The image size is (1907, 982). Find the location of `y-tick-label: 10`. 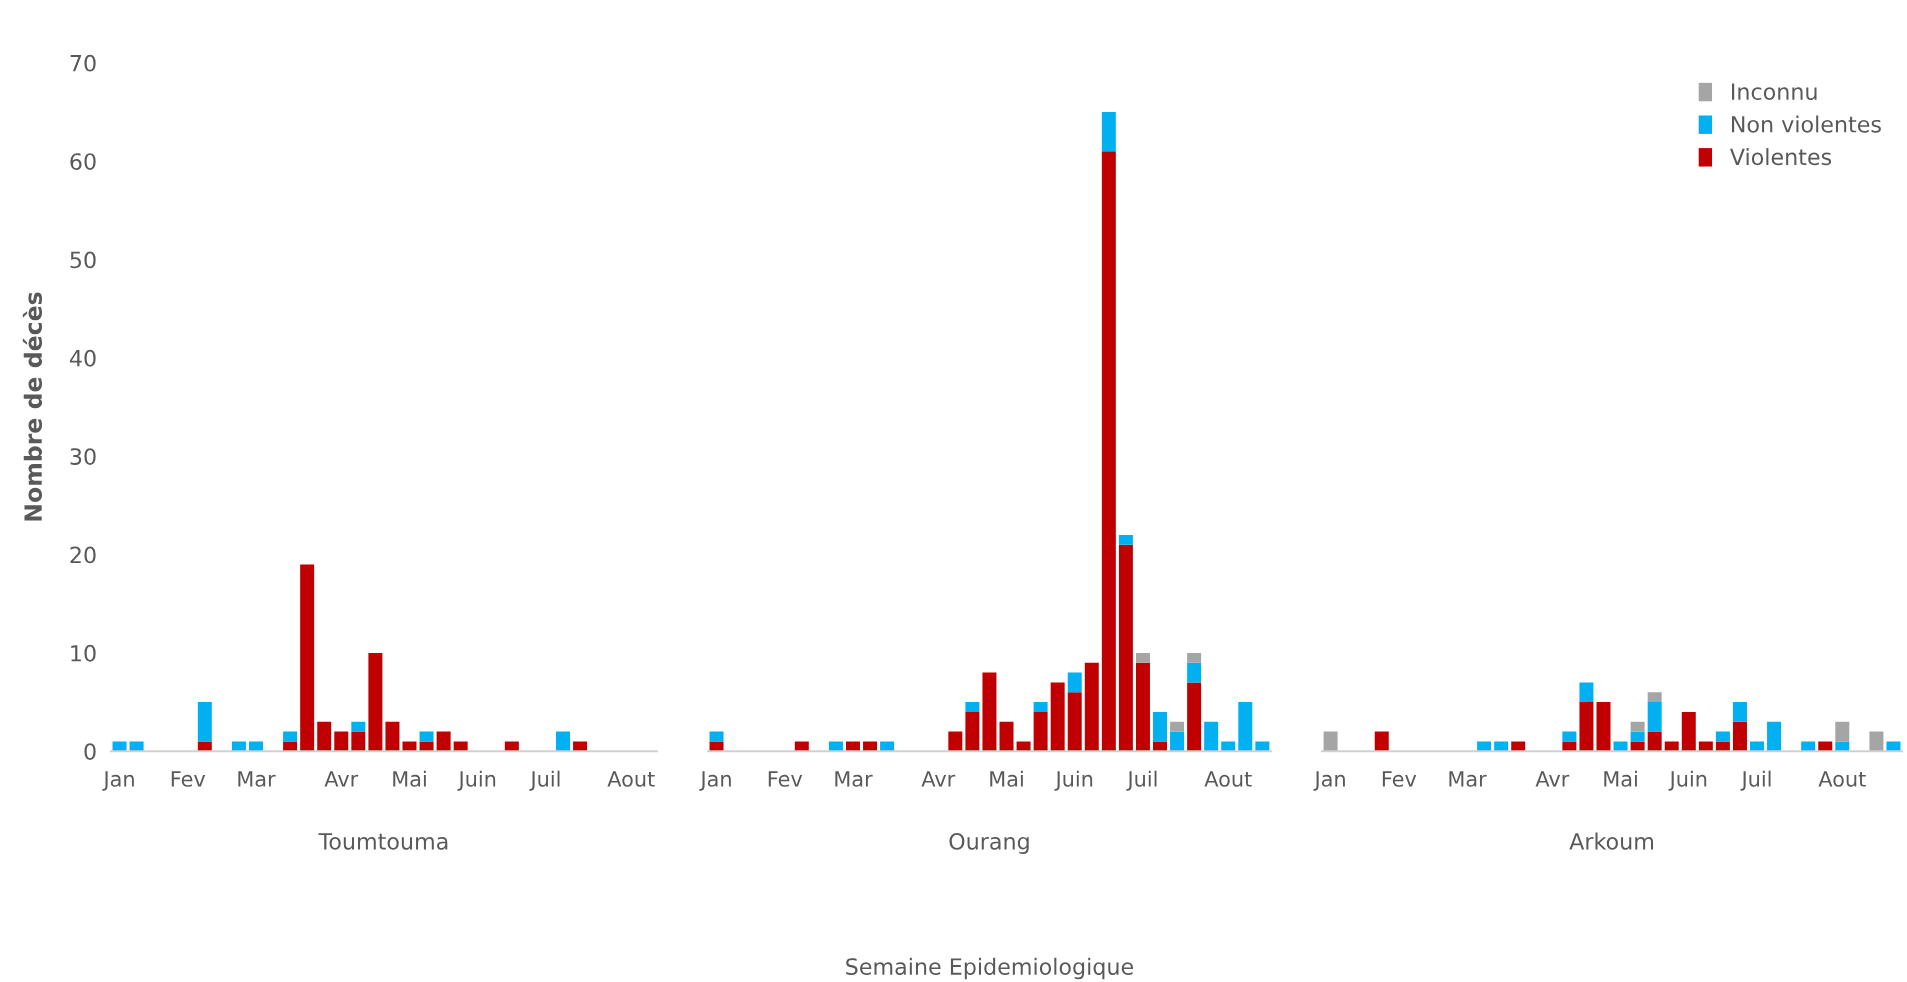

y-tick-label: 10 is located at coordinates (83, 653).